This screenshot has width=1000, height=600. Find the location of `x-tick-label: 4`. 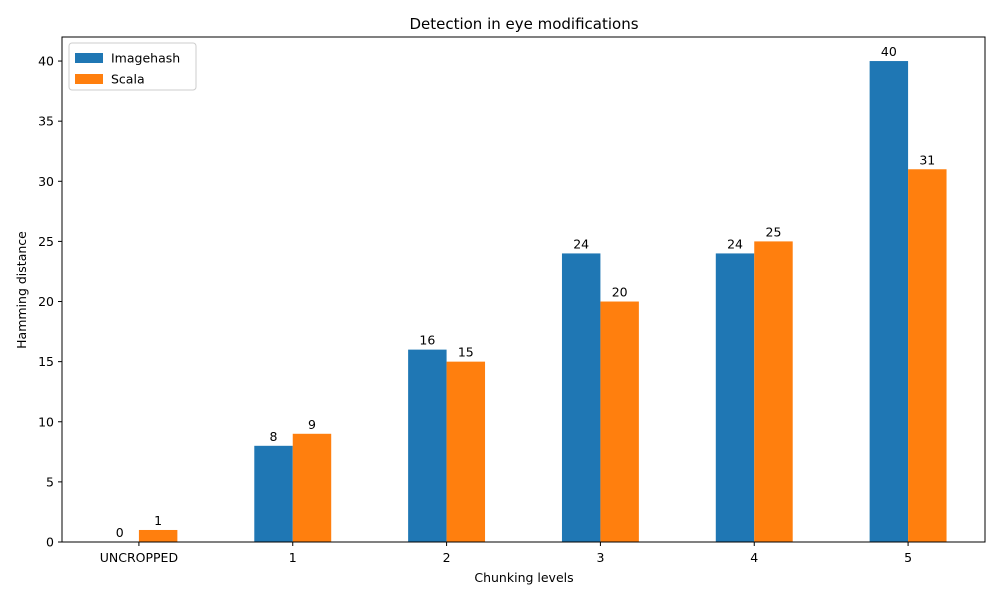

x-tick-label: 4 is located at coordinates (754, 557).